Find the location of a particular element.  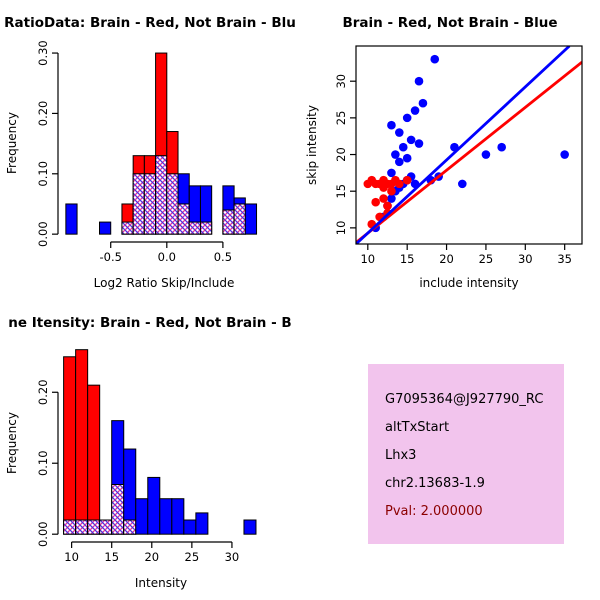

gene-name-text: Lhx3 is located at coordinates (401, 455).